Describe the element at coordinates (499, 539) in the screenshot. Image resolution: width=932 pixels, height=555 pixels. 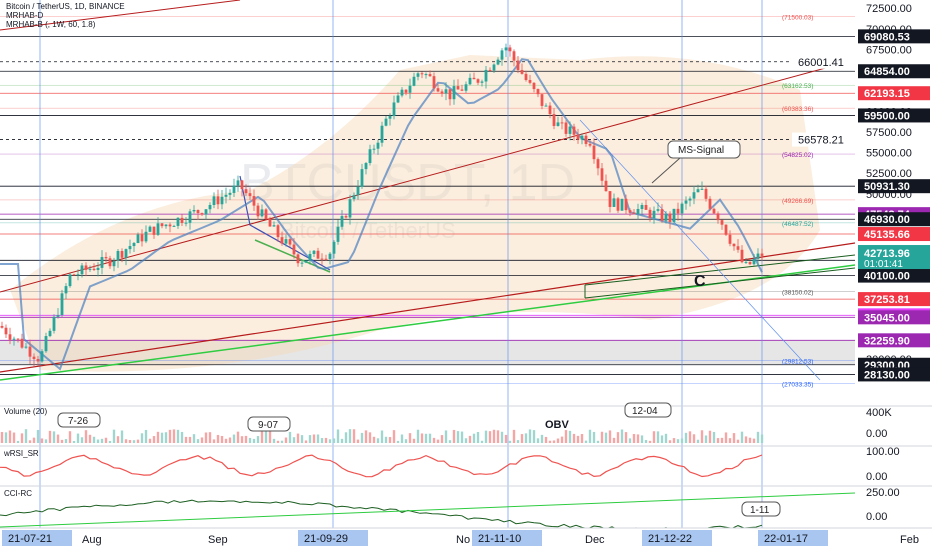
I see `x-highlight-2: 21-11-10` at that location.